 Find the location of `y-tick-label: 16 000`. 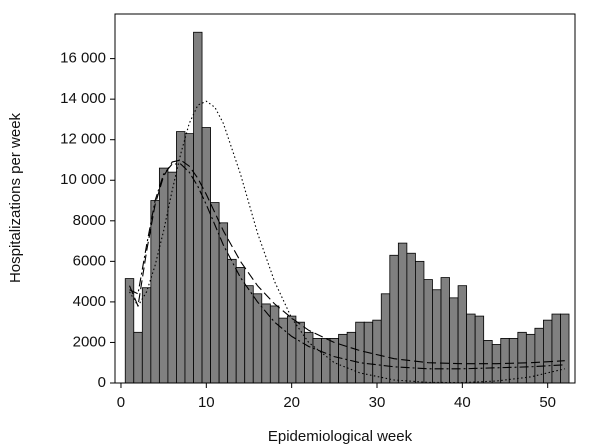

y-tick-label: 16 000 is located at coordinates (83, 58).